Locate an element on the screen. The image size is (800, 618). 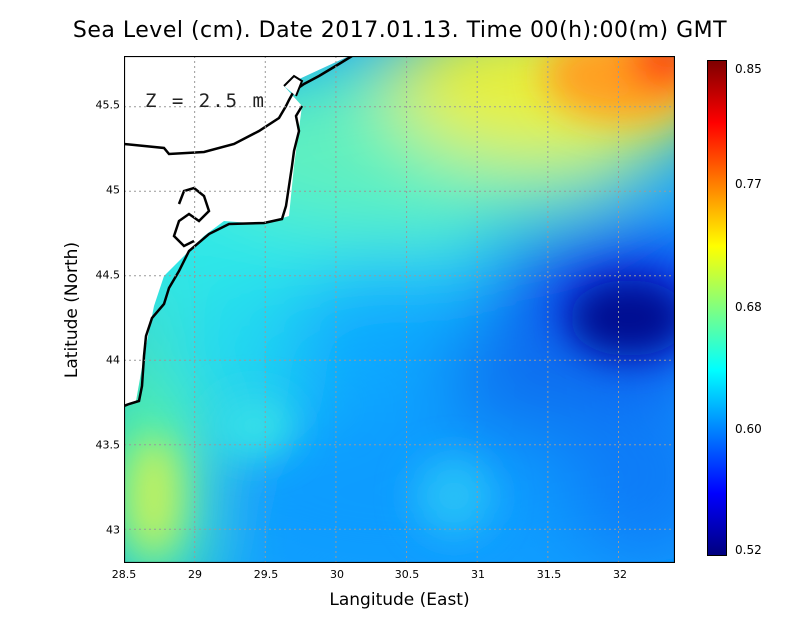
y-tick-label: 44.5 is located at coordinates (108, 275).